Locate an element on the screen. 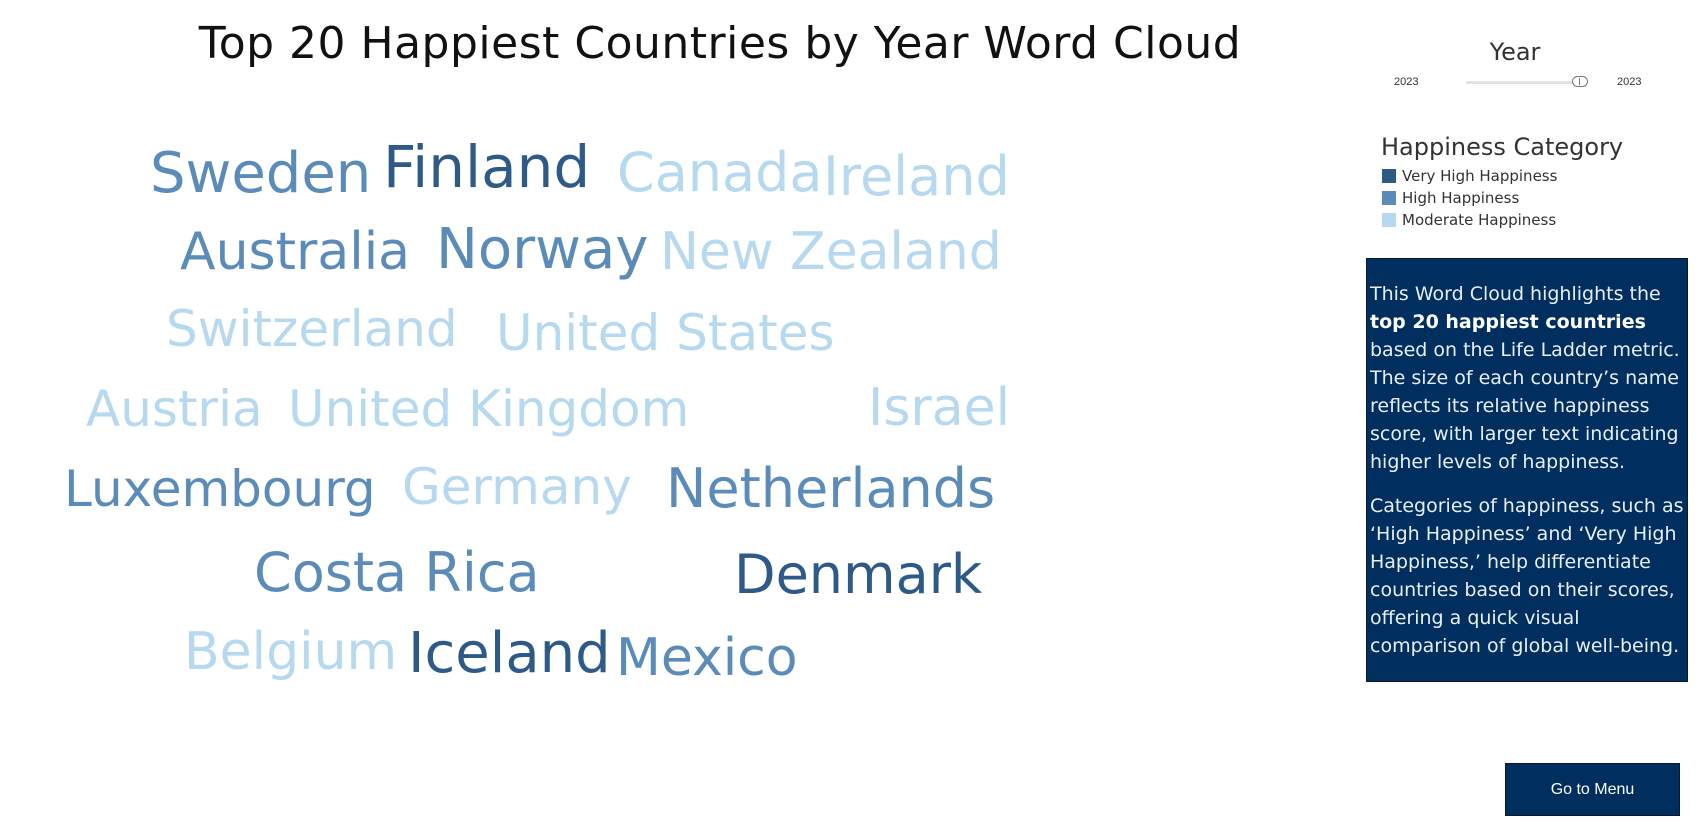 The height and width of the screenshot is (824, 1702). year-slider: 2023 2023 is located at coordinates (1515, 82).